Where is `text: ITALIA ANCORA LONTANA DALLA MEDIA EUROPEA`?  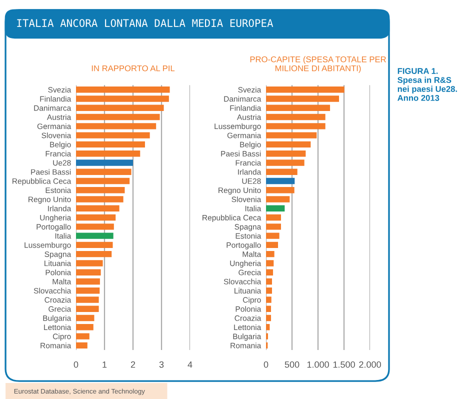
text: ITALIA ANCORA LONTANA DALLA MEDIA EUROPEA is located at coordinates (145, 23).